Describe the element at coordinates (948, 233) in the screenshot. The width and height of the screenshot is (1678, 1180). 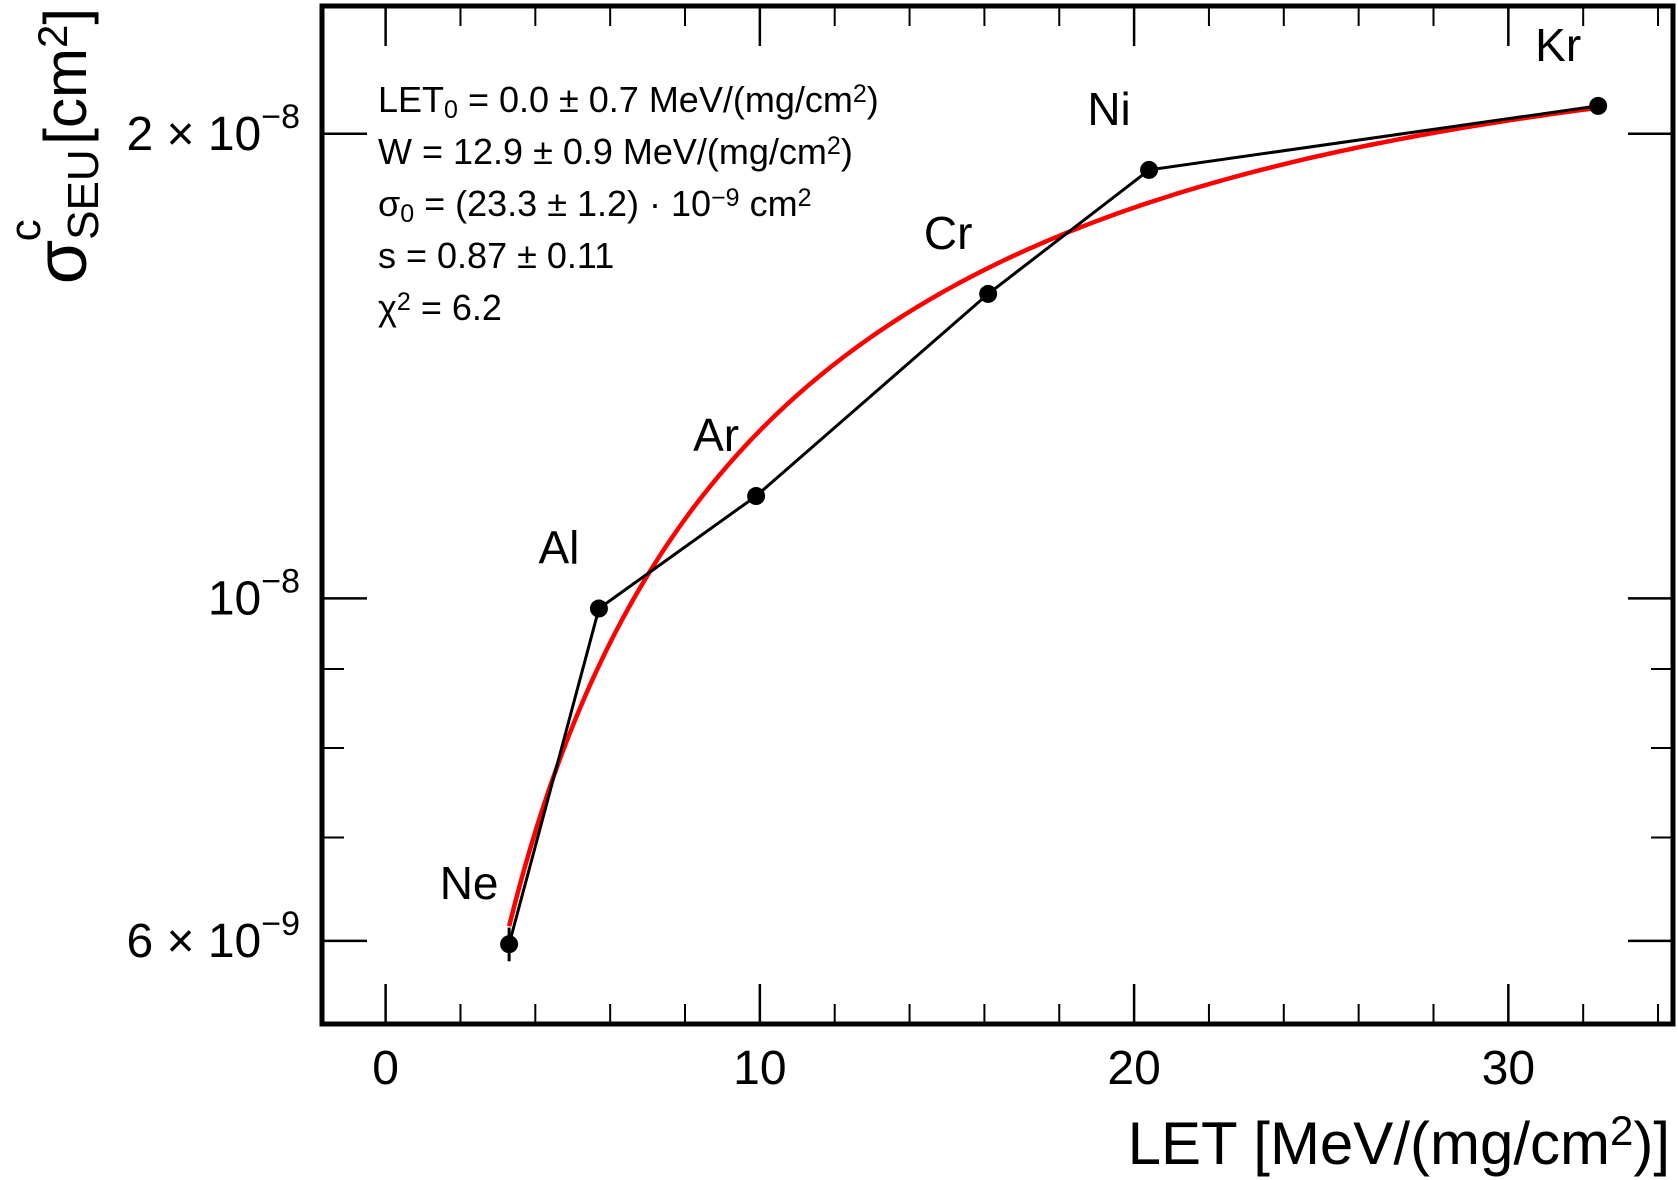
I see `point-label: Cr` at that location.